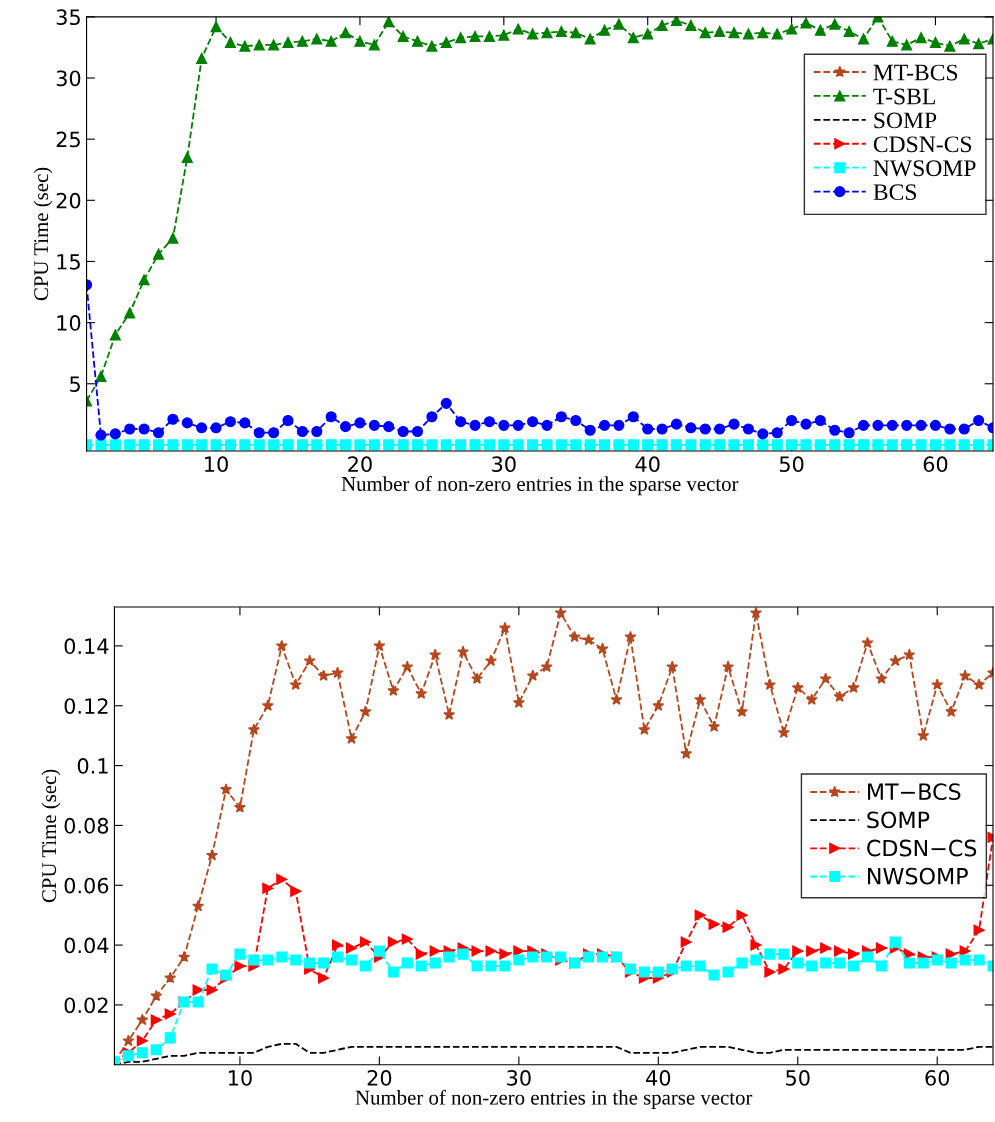  I want to click on legend-label: MT−BCS, so click(914, 792).